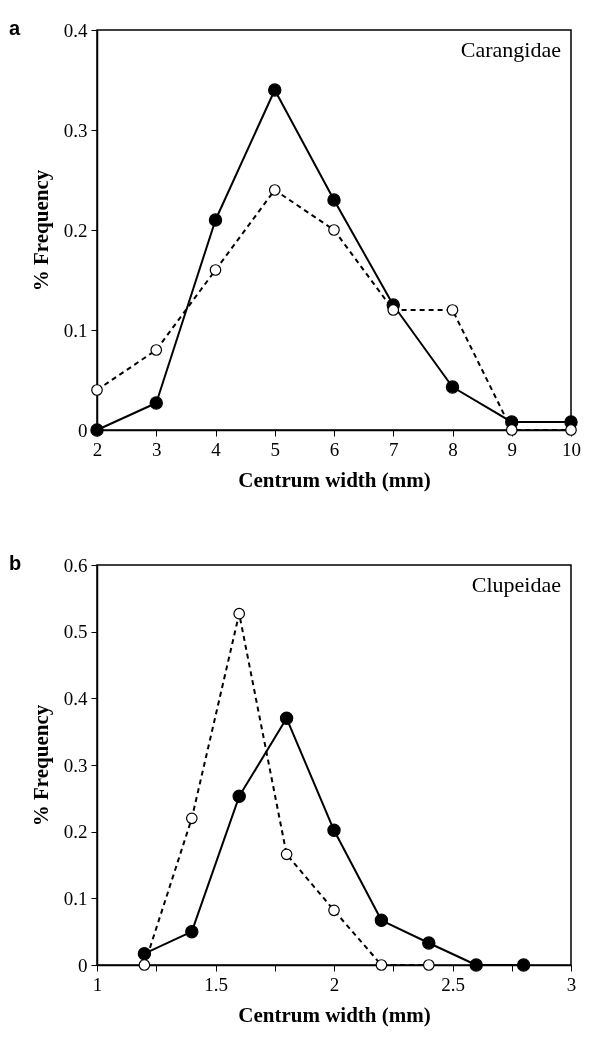 Image resolution: width=594 pixels, height=1060 pixels. I want to click on x-tick-label: 2.5, so click(453, 984).